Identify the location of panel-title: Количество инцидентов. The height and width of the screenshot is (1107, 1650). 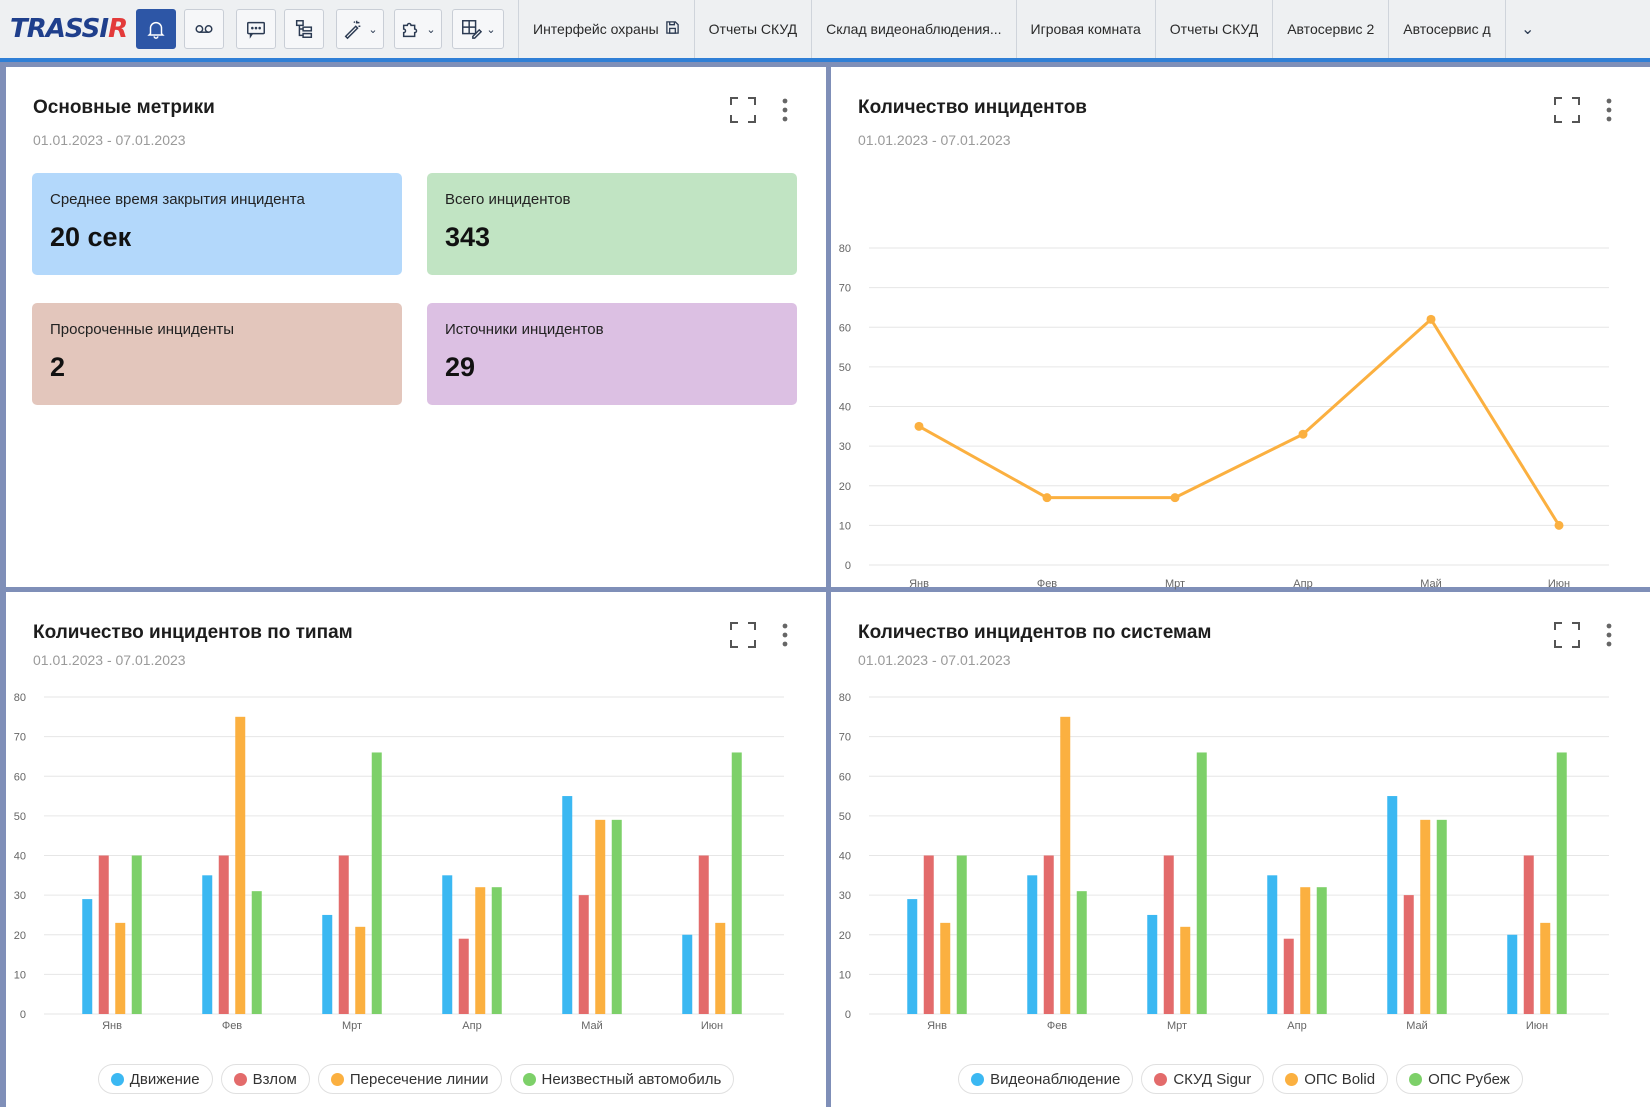
(972, 107).